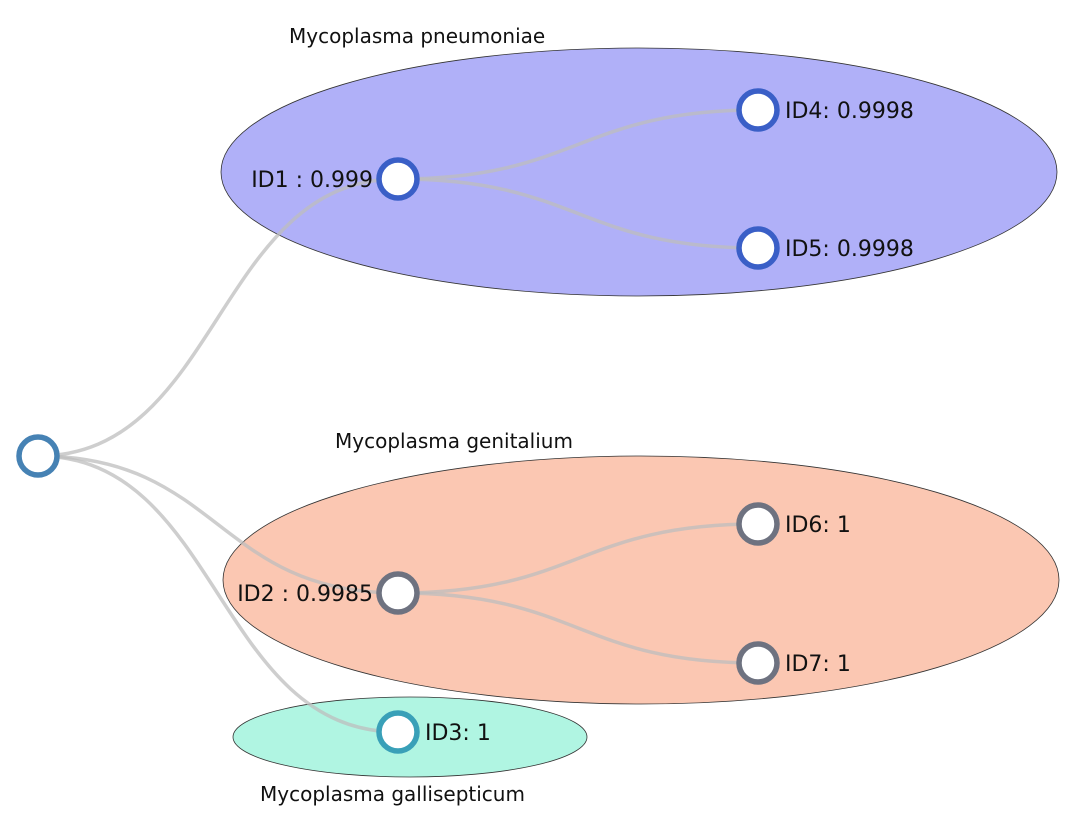 The image size is (1090, 816). Describe the element at coordinates (758, 110) in the screenshot. I see `tree-node-id4` at that location.